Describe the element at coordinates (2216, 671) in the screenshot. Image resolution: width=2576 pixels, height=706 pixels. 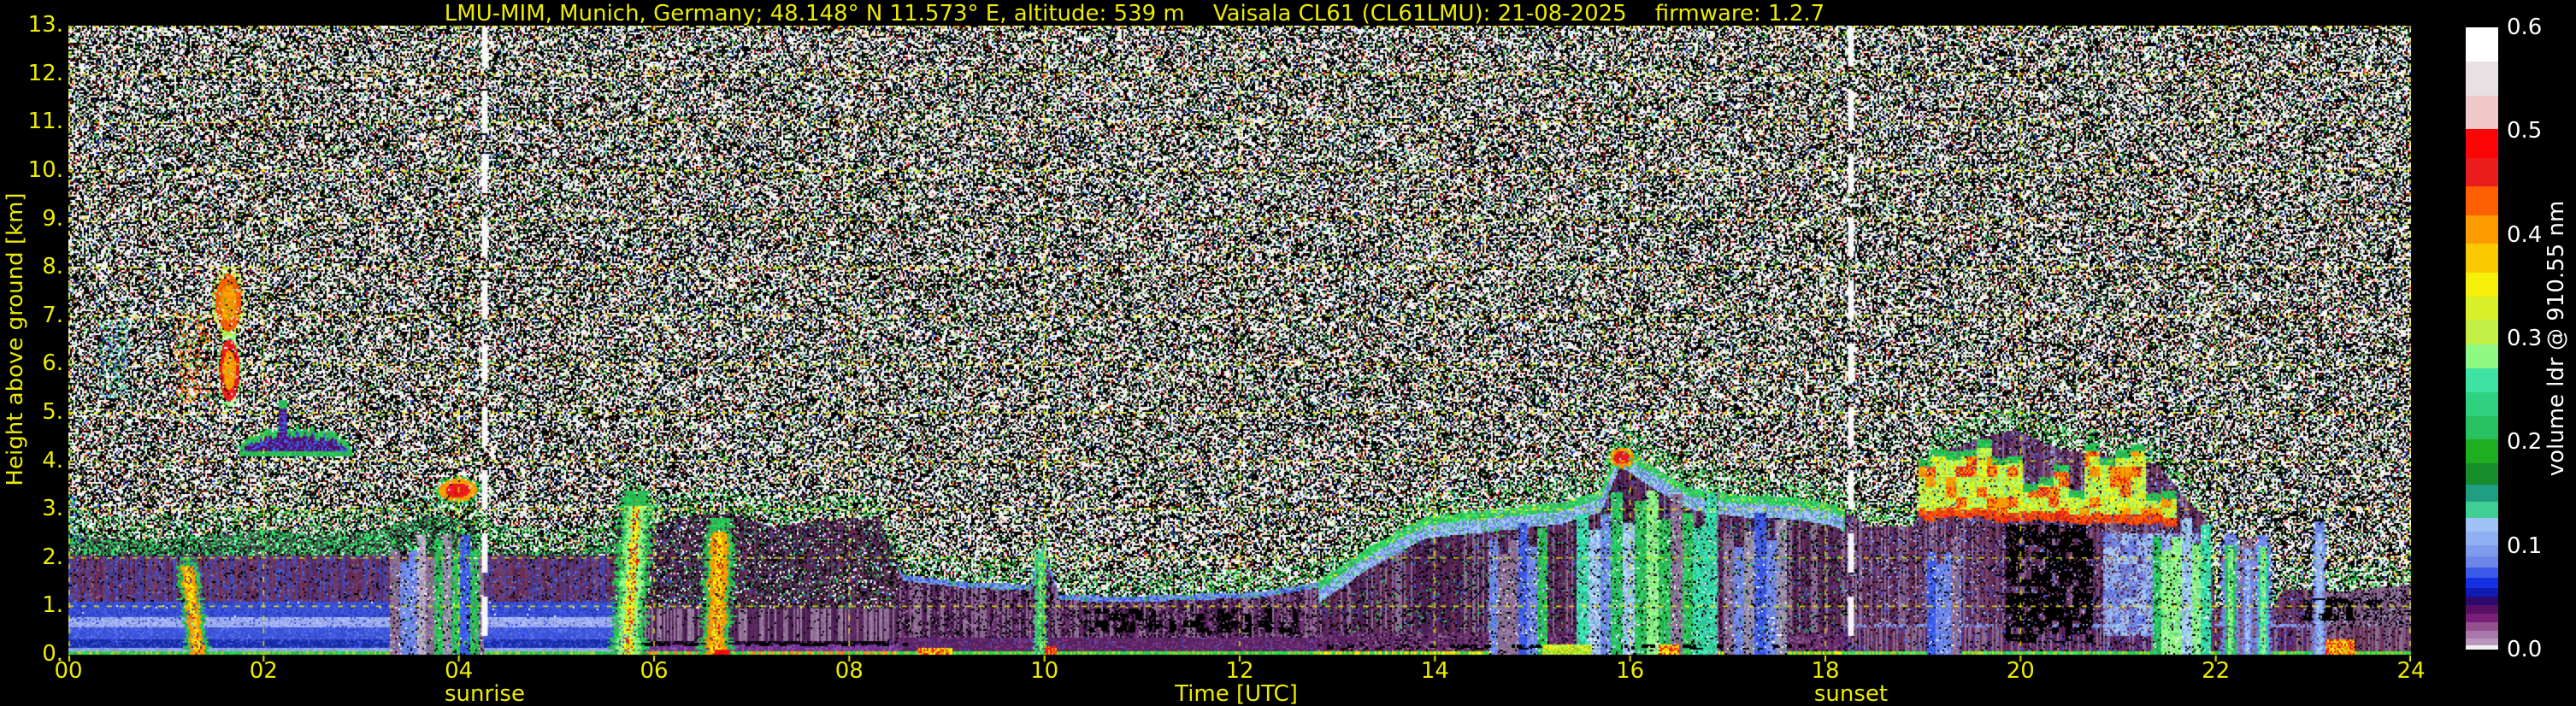
I see `x-tick-label: 22` at that location.